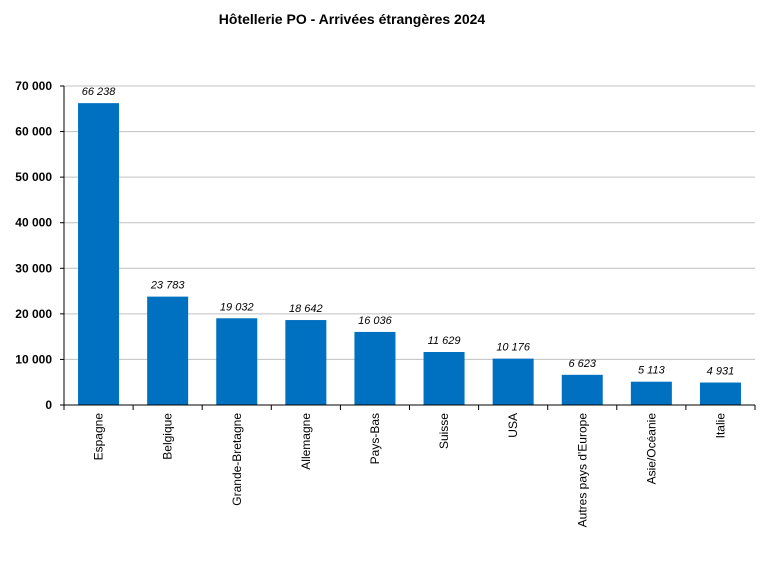 Image resolution: width=770 pixels, height=564 pixels. Describe the element at coordinates (582, 470) in the screenshot. I see `x-tick-label: Autres pays d'Europe` at that location.